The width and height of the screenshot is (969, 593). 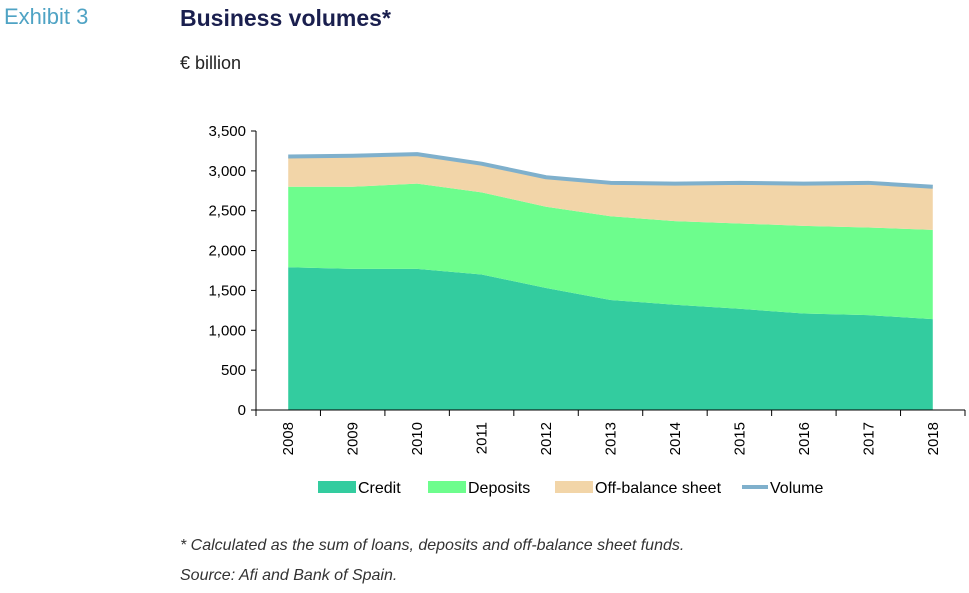 What do you see at coordinates (227, 251) in the screenshot?
I see `y-tick-label: 2,000` at bounding box center [227, 251].